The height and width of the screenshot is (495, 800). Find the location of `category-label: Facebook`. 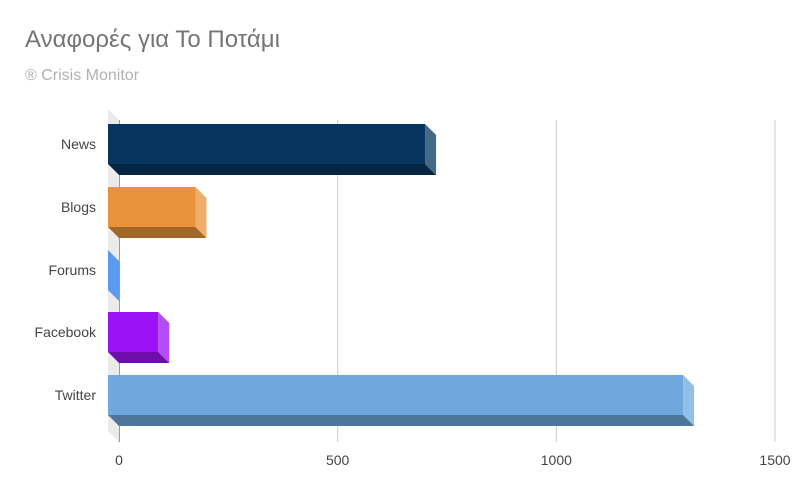

category-label: Facebook is located at coordinates (66, 332).